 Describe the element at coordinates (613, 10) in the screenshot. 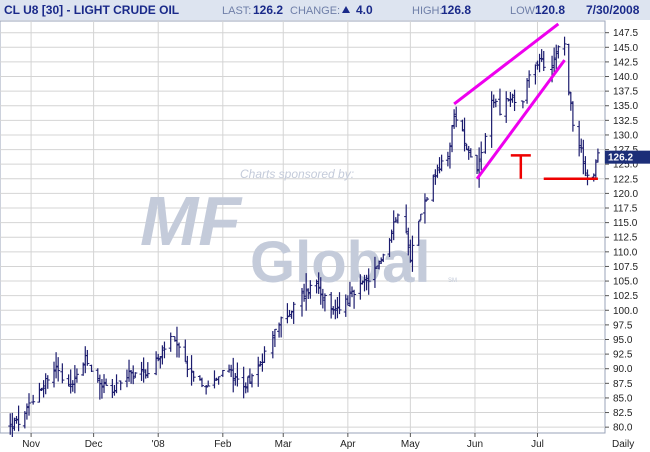

I see `header-date: 7/30/2008` at that location.